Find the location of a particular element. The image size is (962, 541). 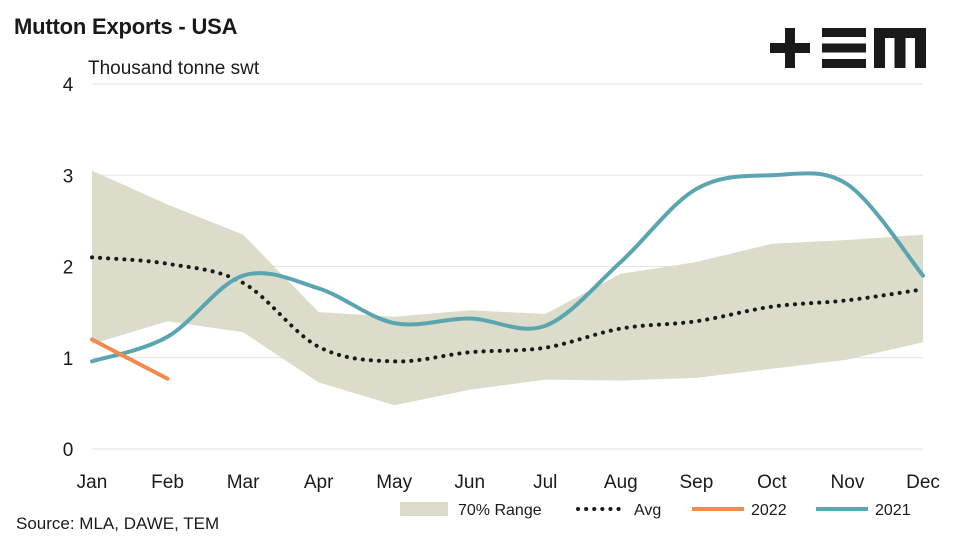

source-note: Source: MLA, DAWE, TEM is located at coordinates (118, 523).